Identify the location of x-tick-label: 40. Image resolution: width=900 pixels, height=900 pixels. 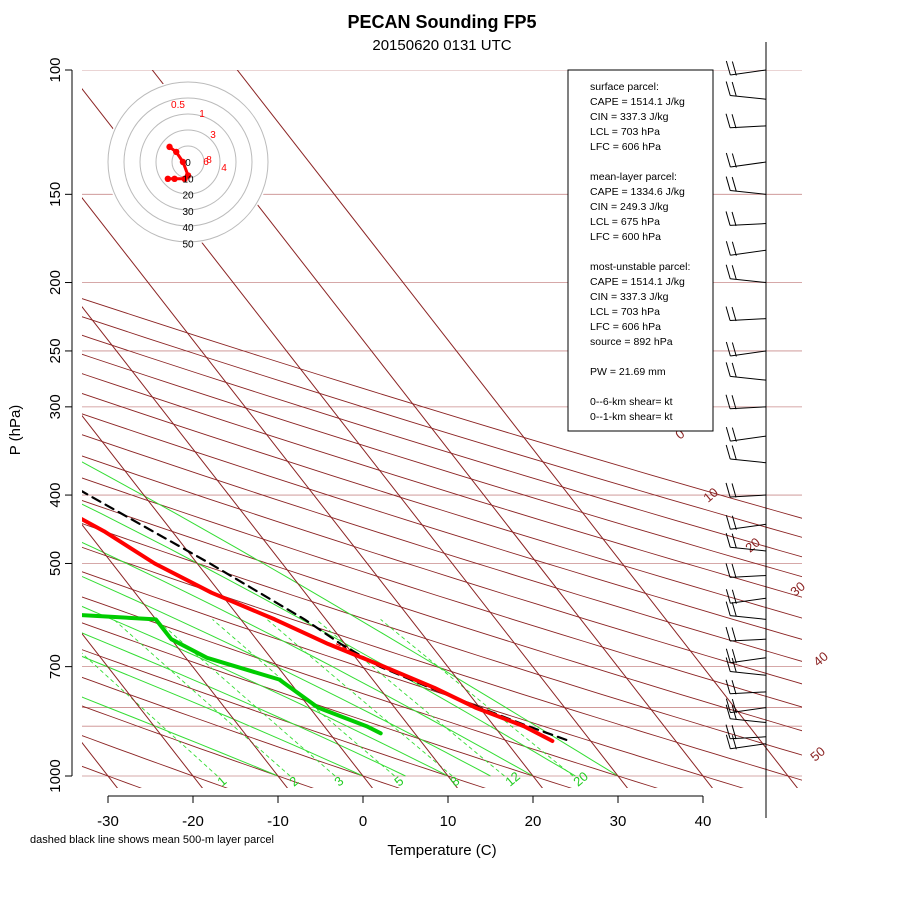
(703, 821).